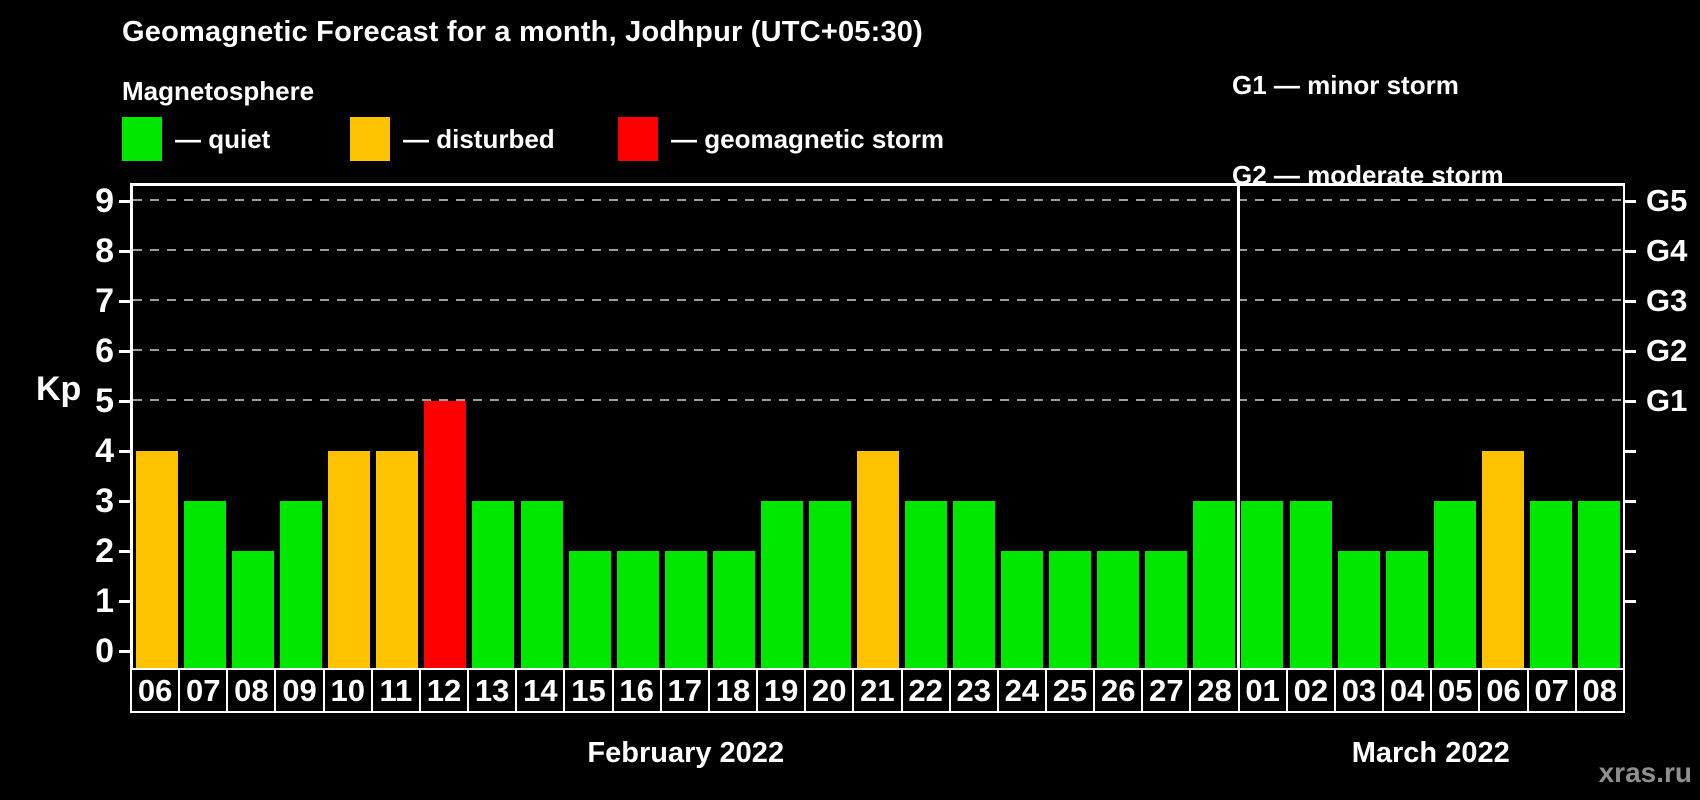  Describe the element at coordinates (1667, 300) in the screenshot. I see `right-axis-g-label-G3: G3` at that location.